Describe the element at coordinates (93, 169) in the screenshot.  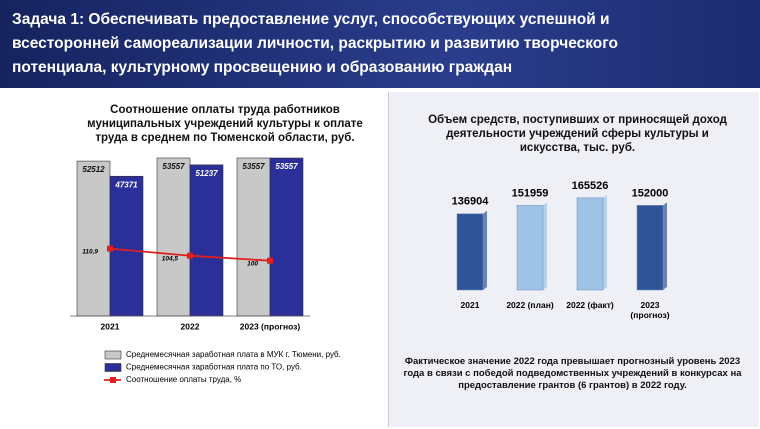
I see `data-label: 52512` at that location.